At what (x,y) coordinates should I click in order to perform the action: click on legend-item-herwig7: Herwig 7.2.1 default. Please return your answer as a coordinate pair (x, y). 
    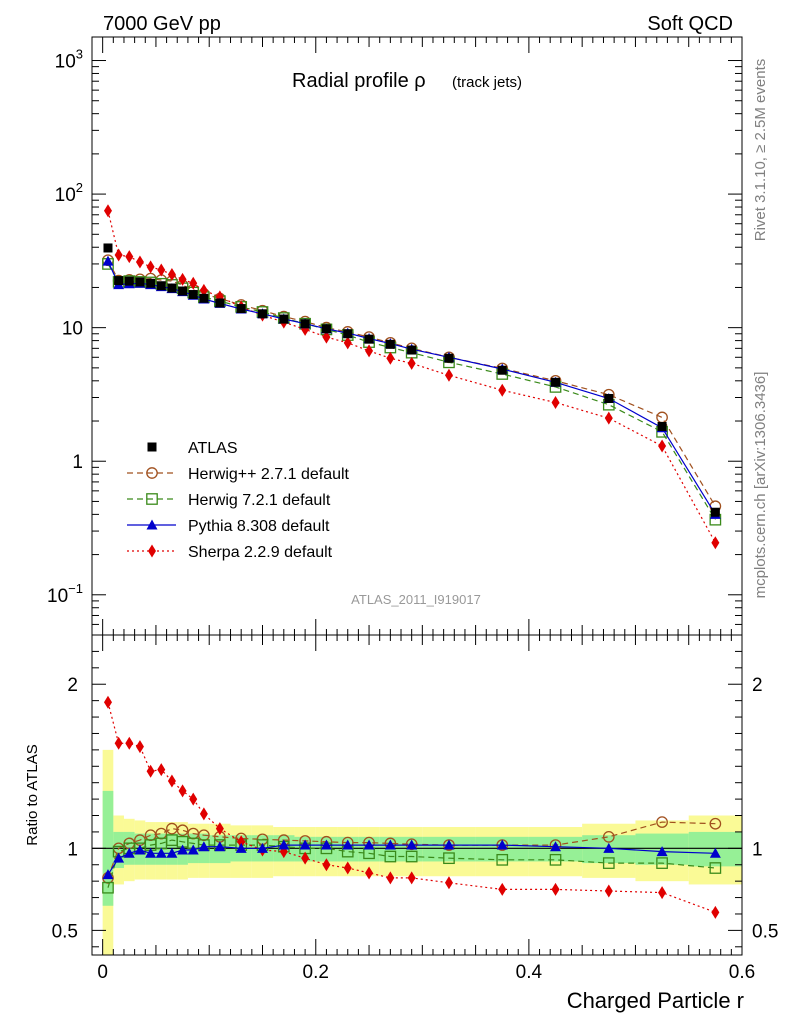
    Looking at the image, I should click on (229, 500).